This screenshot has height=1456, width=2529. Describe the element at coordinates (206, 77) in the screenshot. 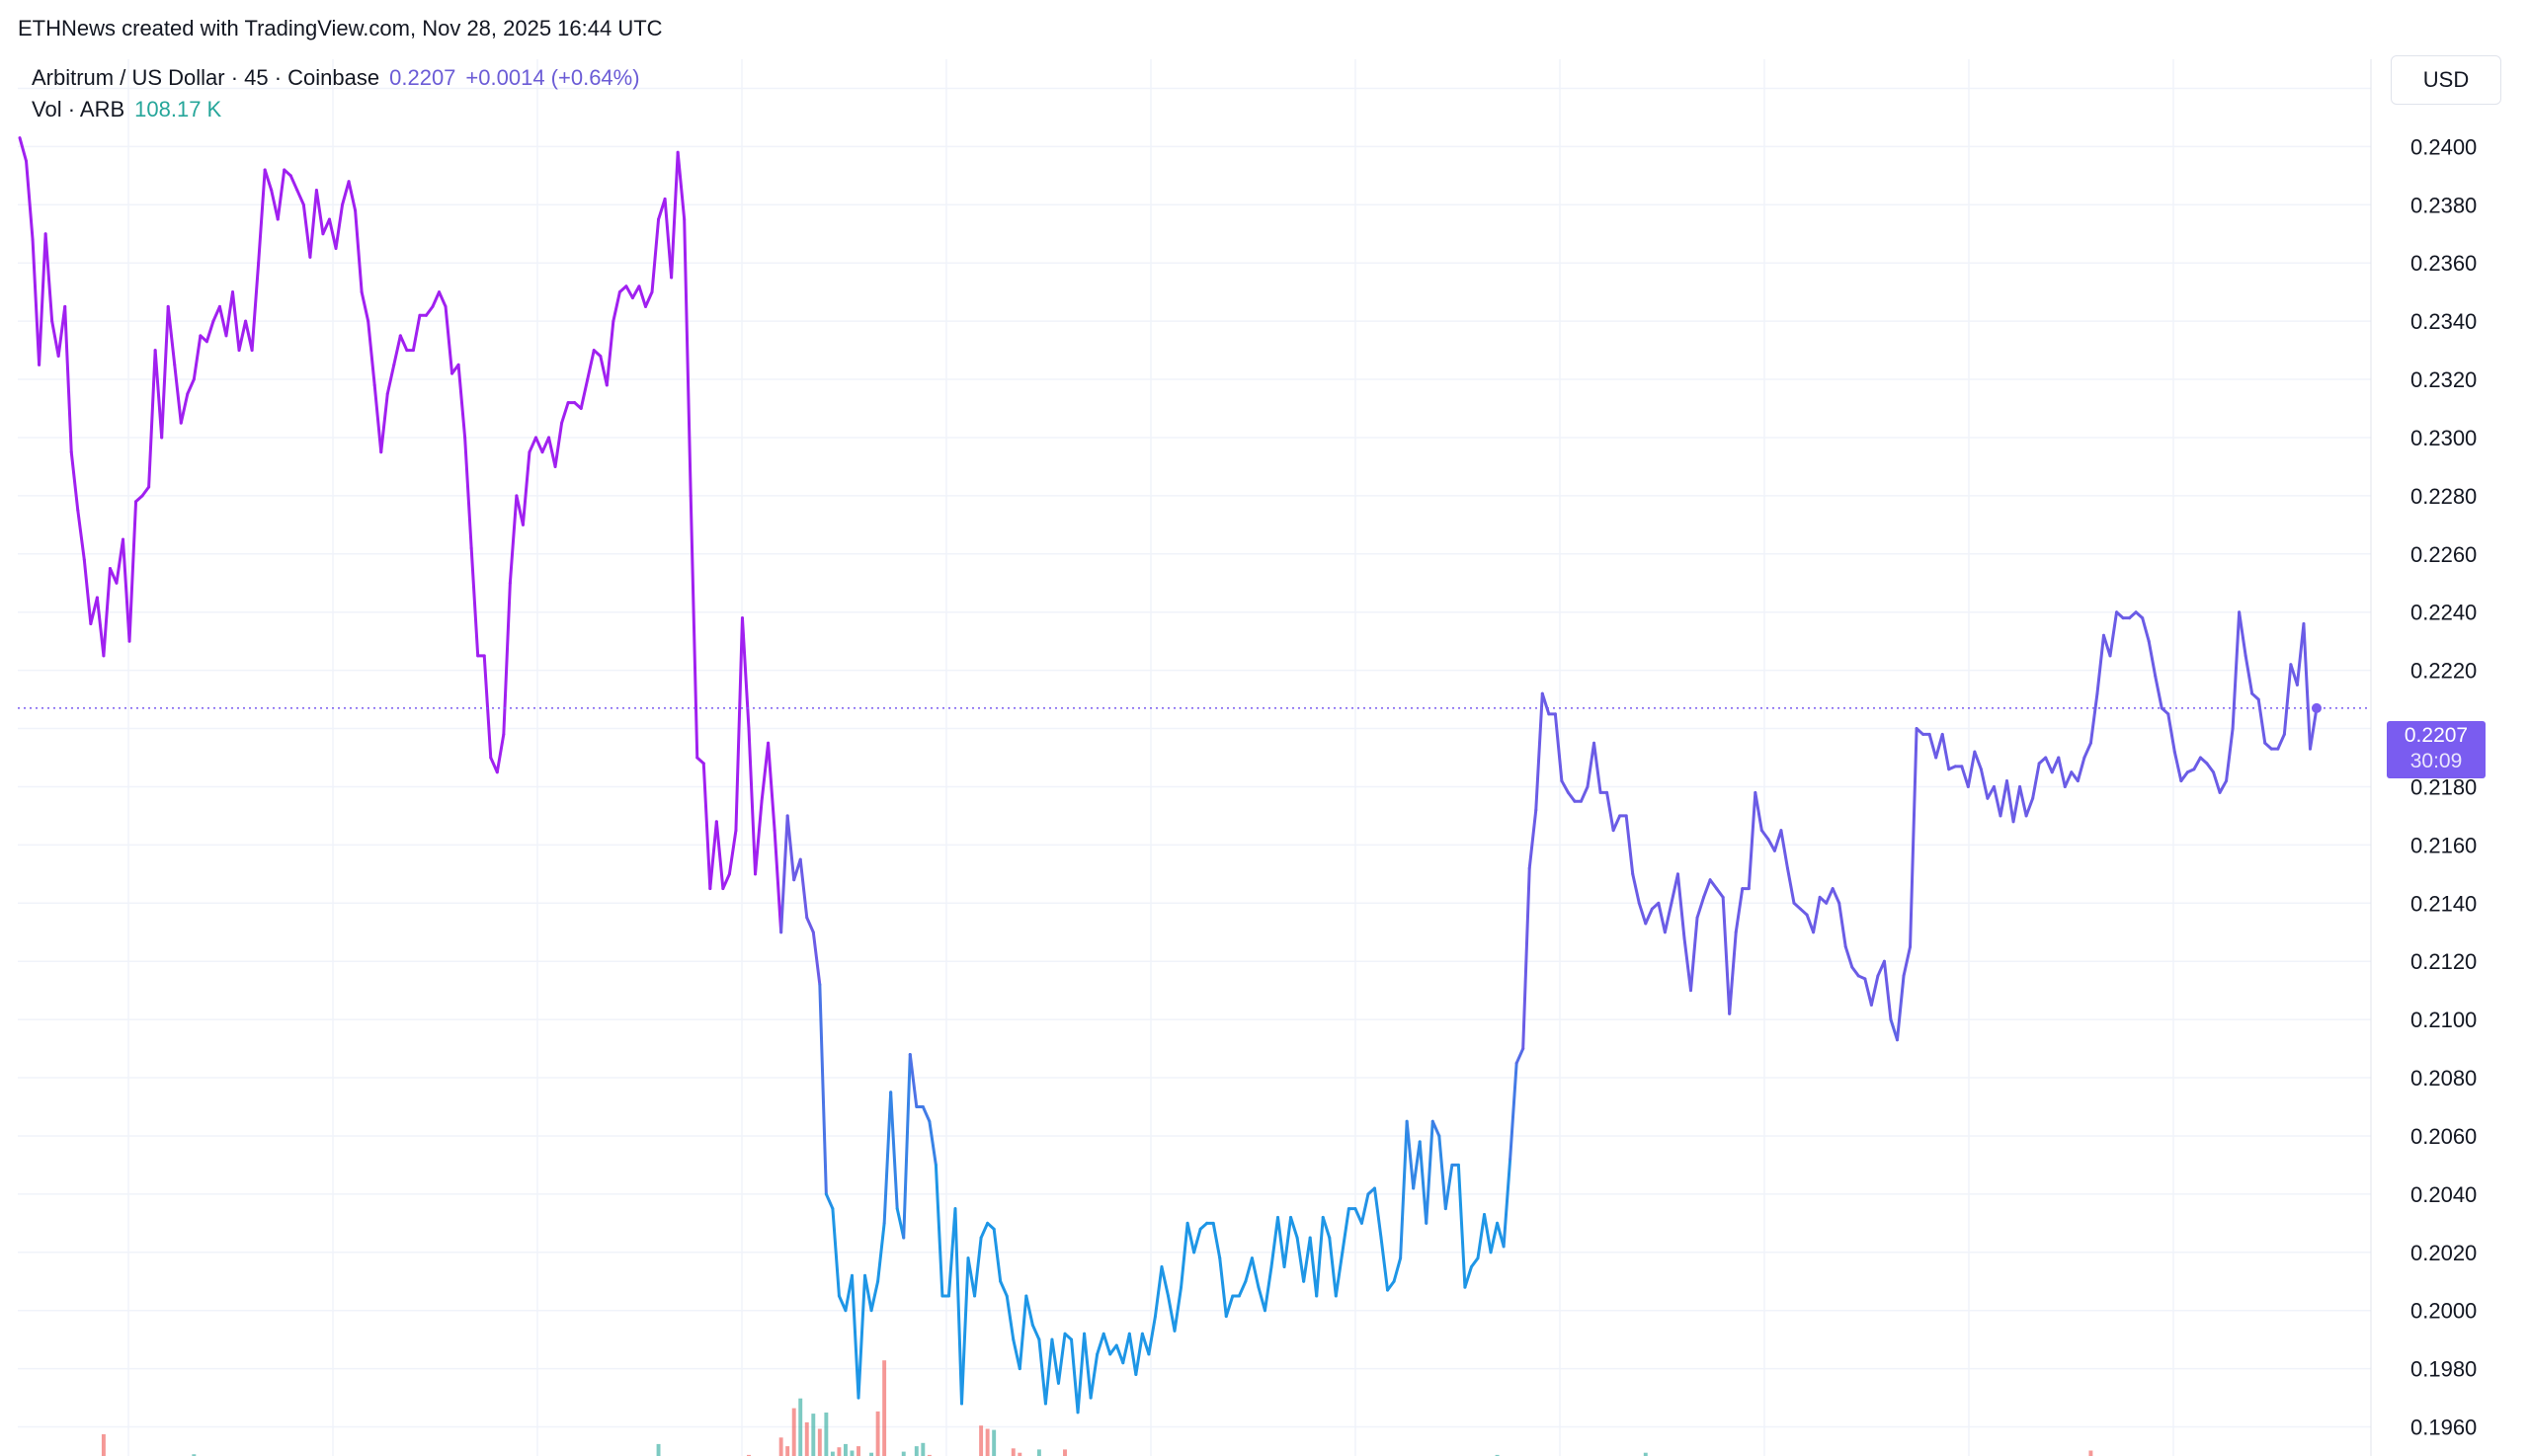

I see `legend-symbol: Arbitrum / US Dollar · 45 · Coinbase` at that location.